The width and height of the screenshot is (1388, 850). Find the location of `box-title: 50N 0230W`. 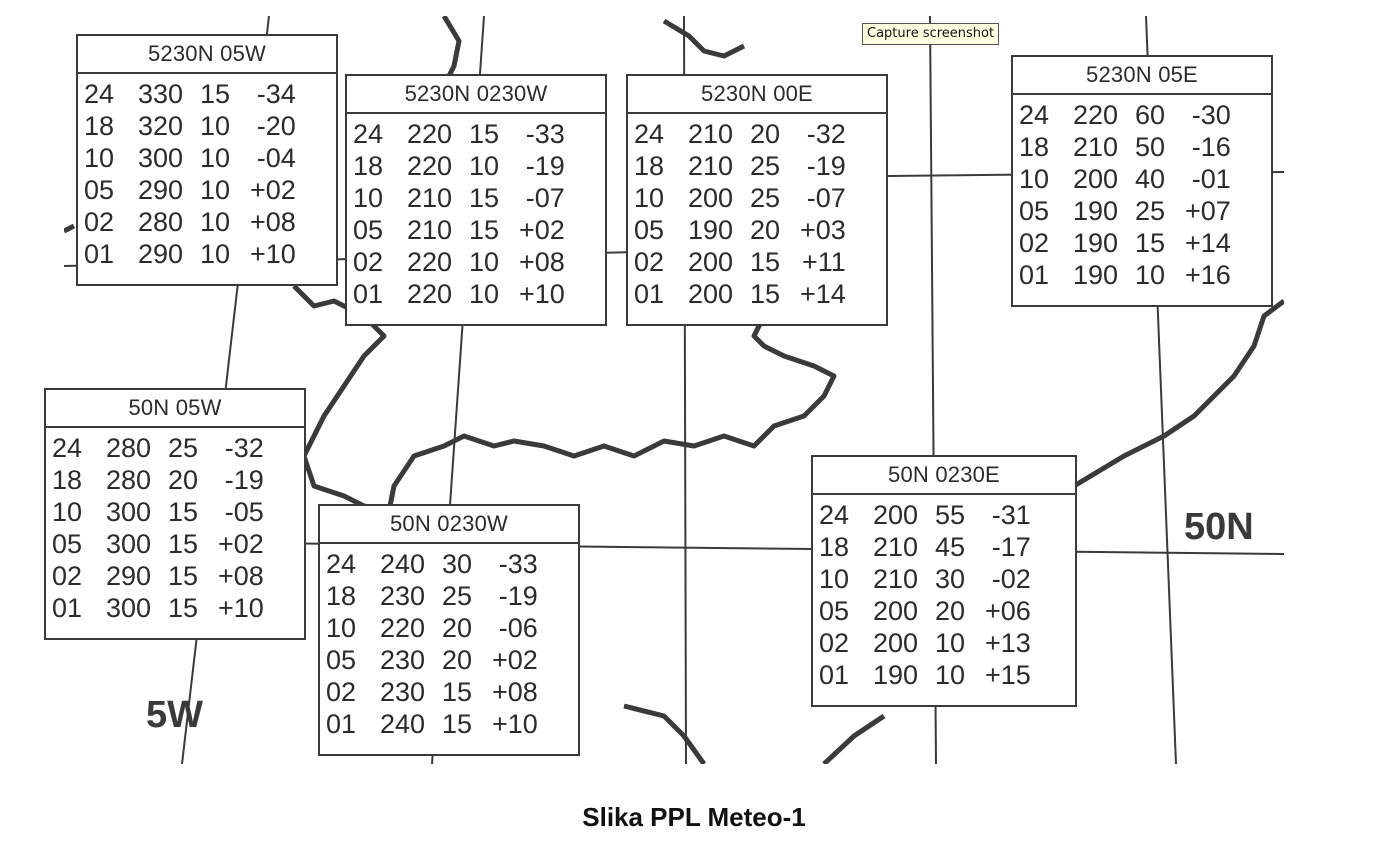

box-title: 50N 0230W is located at coordinates (449, 525).